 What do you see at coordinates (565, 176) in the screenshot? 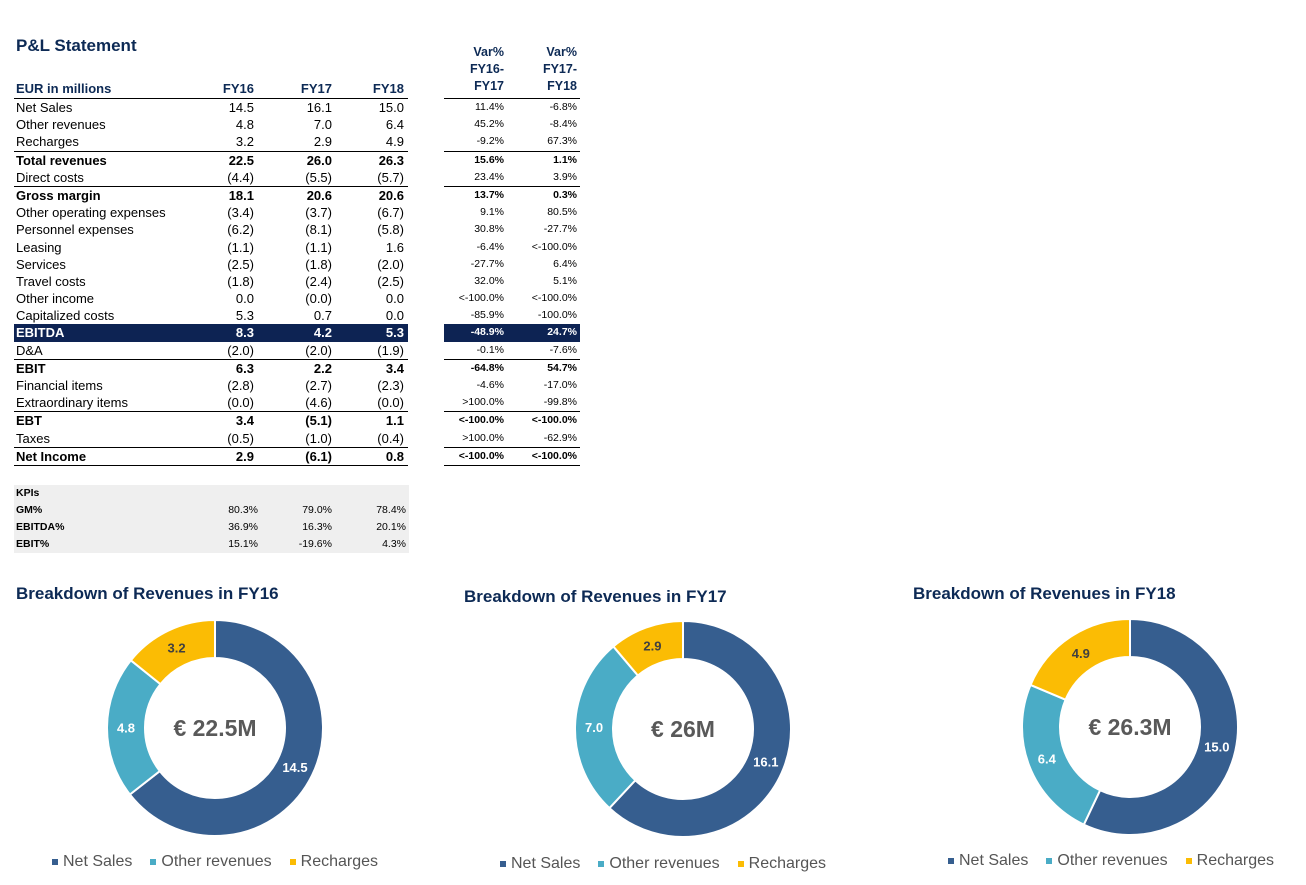
I see `var-fy17-fy18: 3.9%` at bounding box center [565, 176].